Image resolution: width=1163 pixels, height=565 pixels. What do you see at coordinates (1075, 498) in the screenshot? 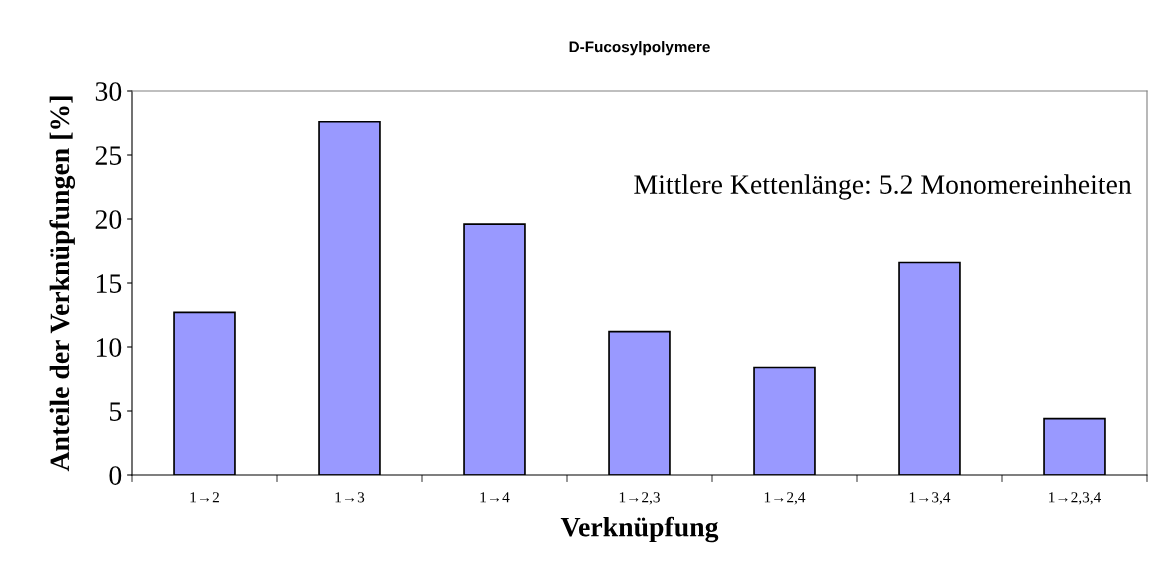
I see `x-tick-label: 1→2,3,4` at bounding box center [1075, 498].